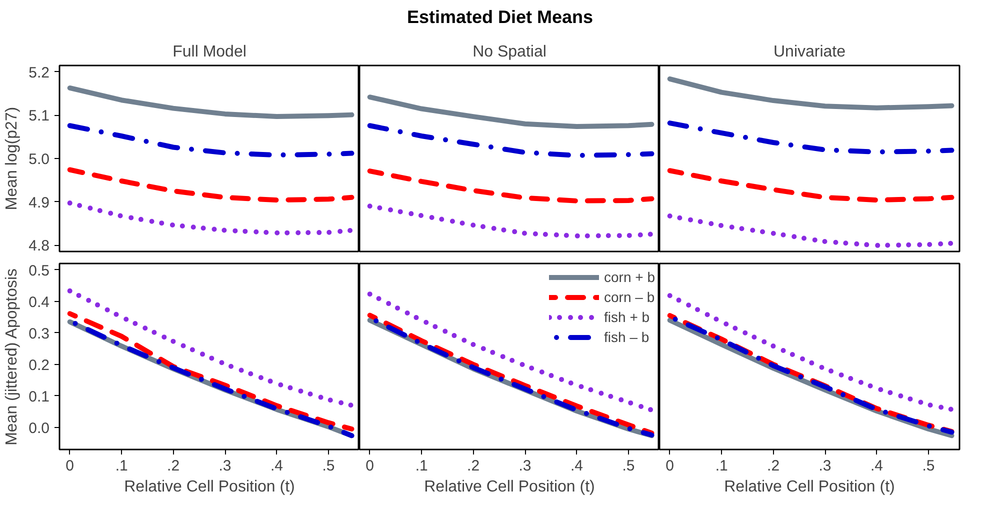  What do you see at coordinates (629, 297) in the screenshot?
I see `legend-label: corn – b` at bounding box center [629, 297].